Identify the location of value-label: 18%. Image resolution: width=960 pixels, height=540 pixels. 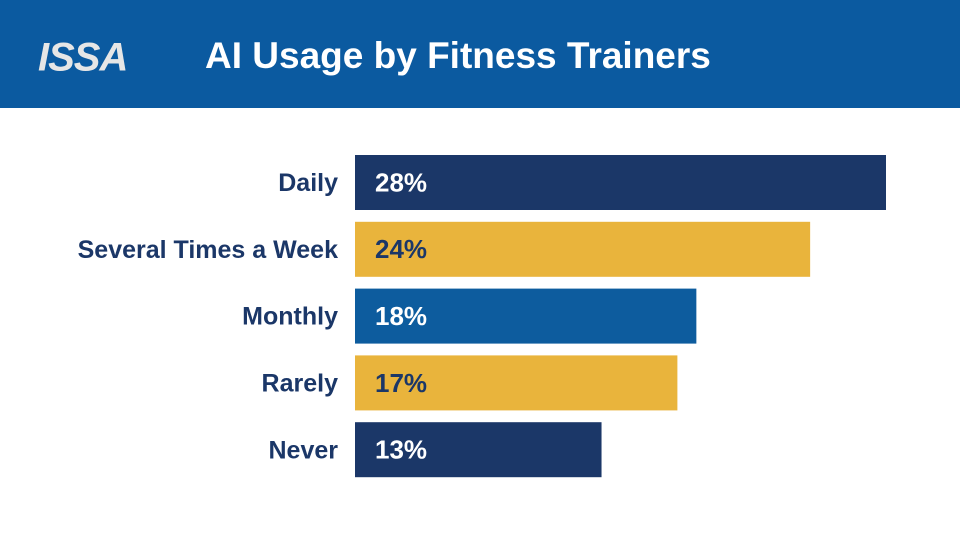
(401, 316).